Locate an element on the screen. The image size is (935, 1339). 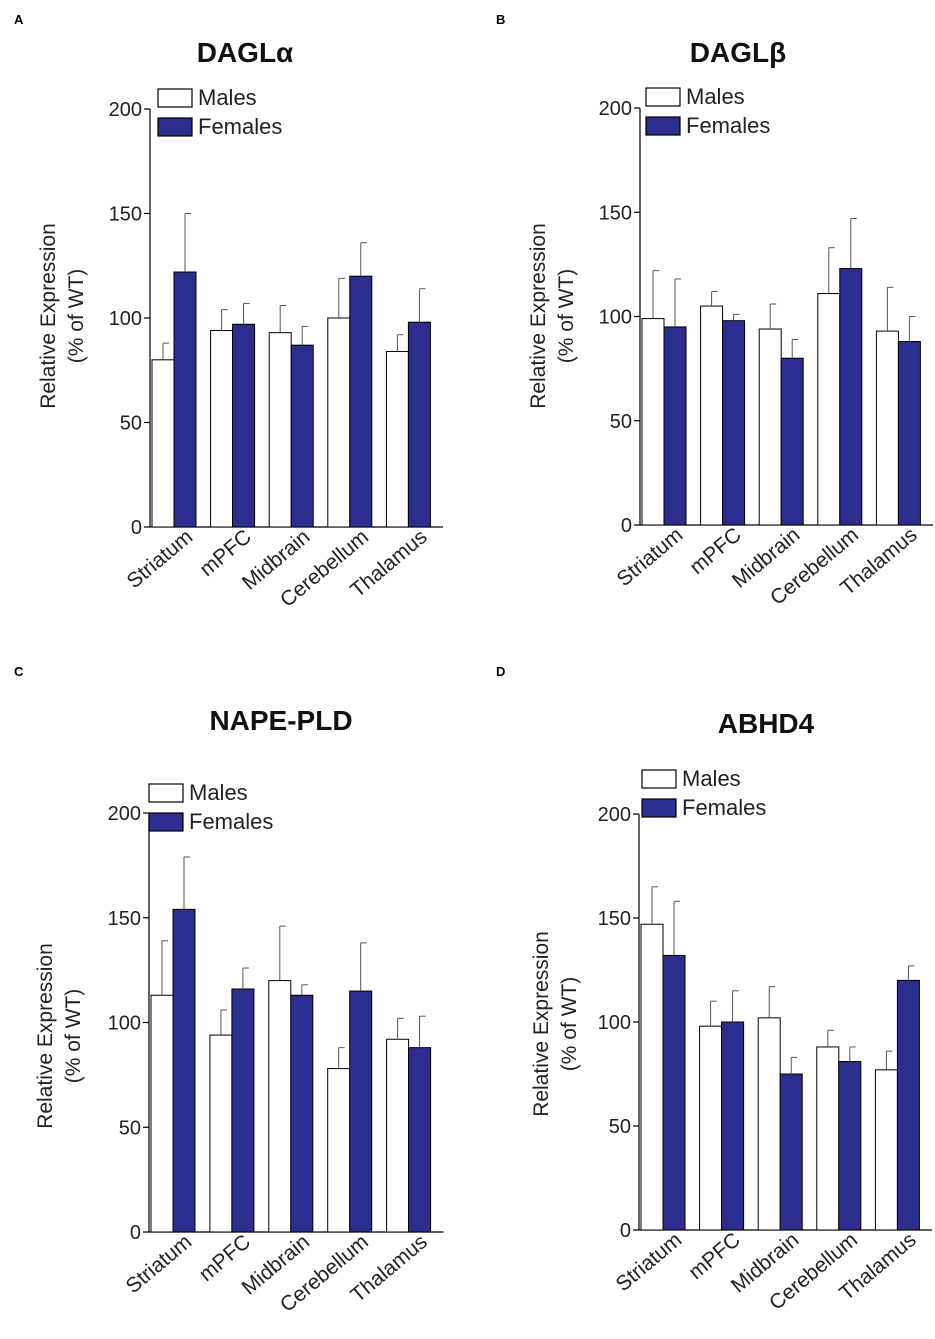
chart-title: ABHD4 is located at coordinates (766, 723).